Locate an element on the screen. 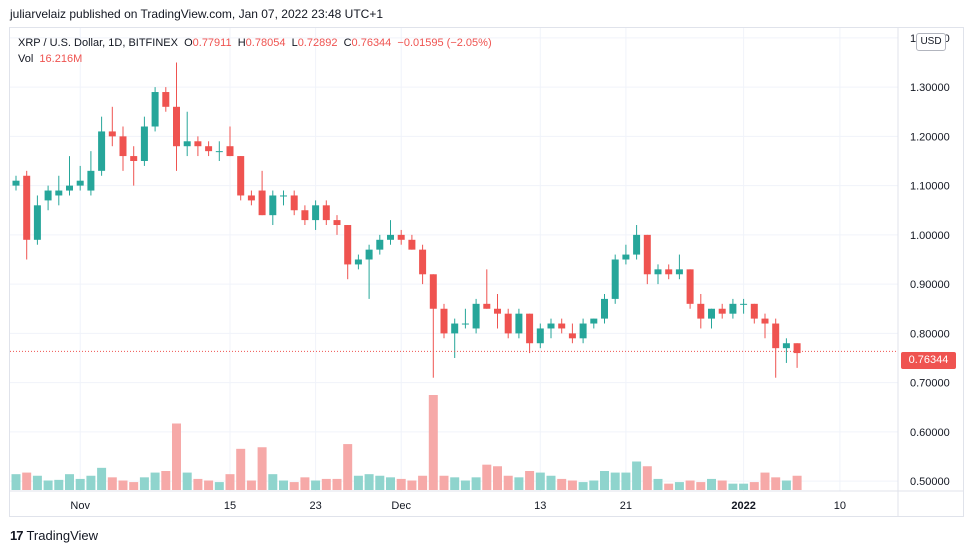  y-tick-label: 0.60000 is located at coordinates (930, 433).